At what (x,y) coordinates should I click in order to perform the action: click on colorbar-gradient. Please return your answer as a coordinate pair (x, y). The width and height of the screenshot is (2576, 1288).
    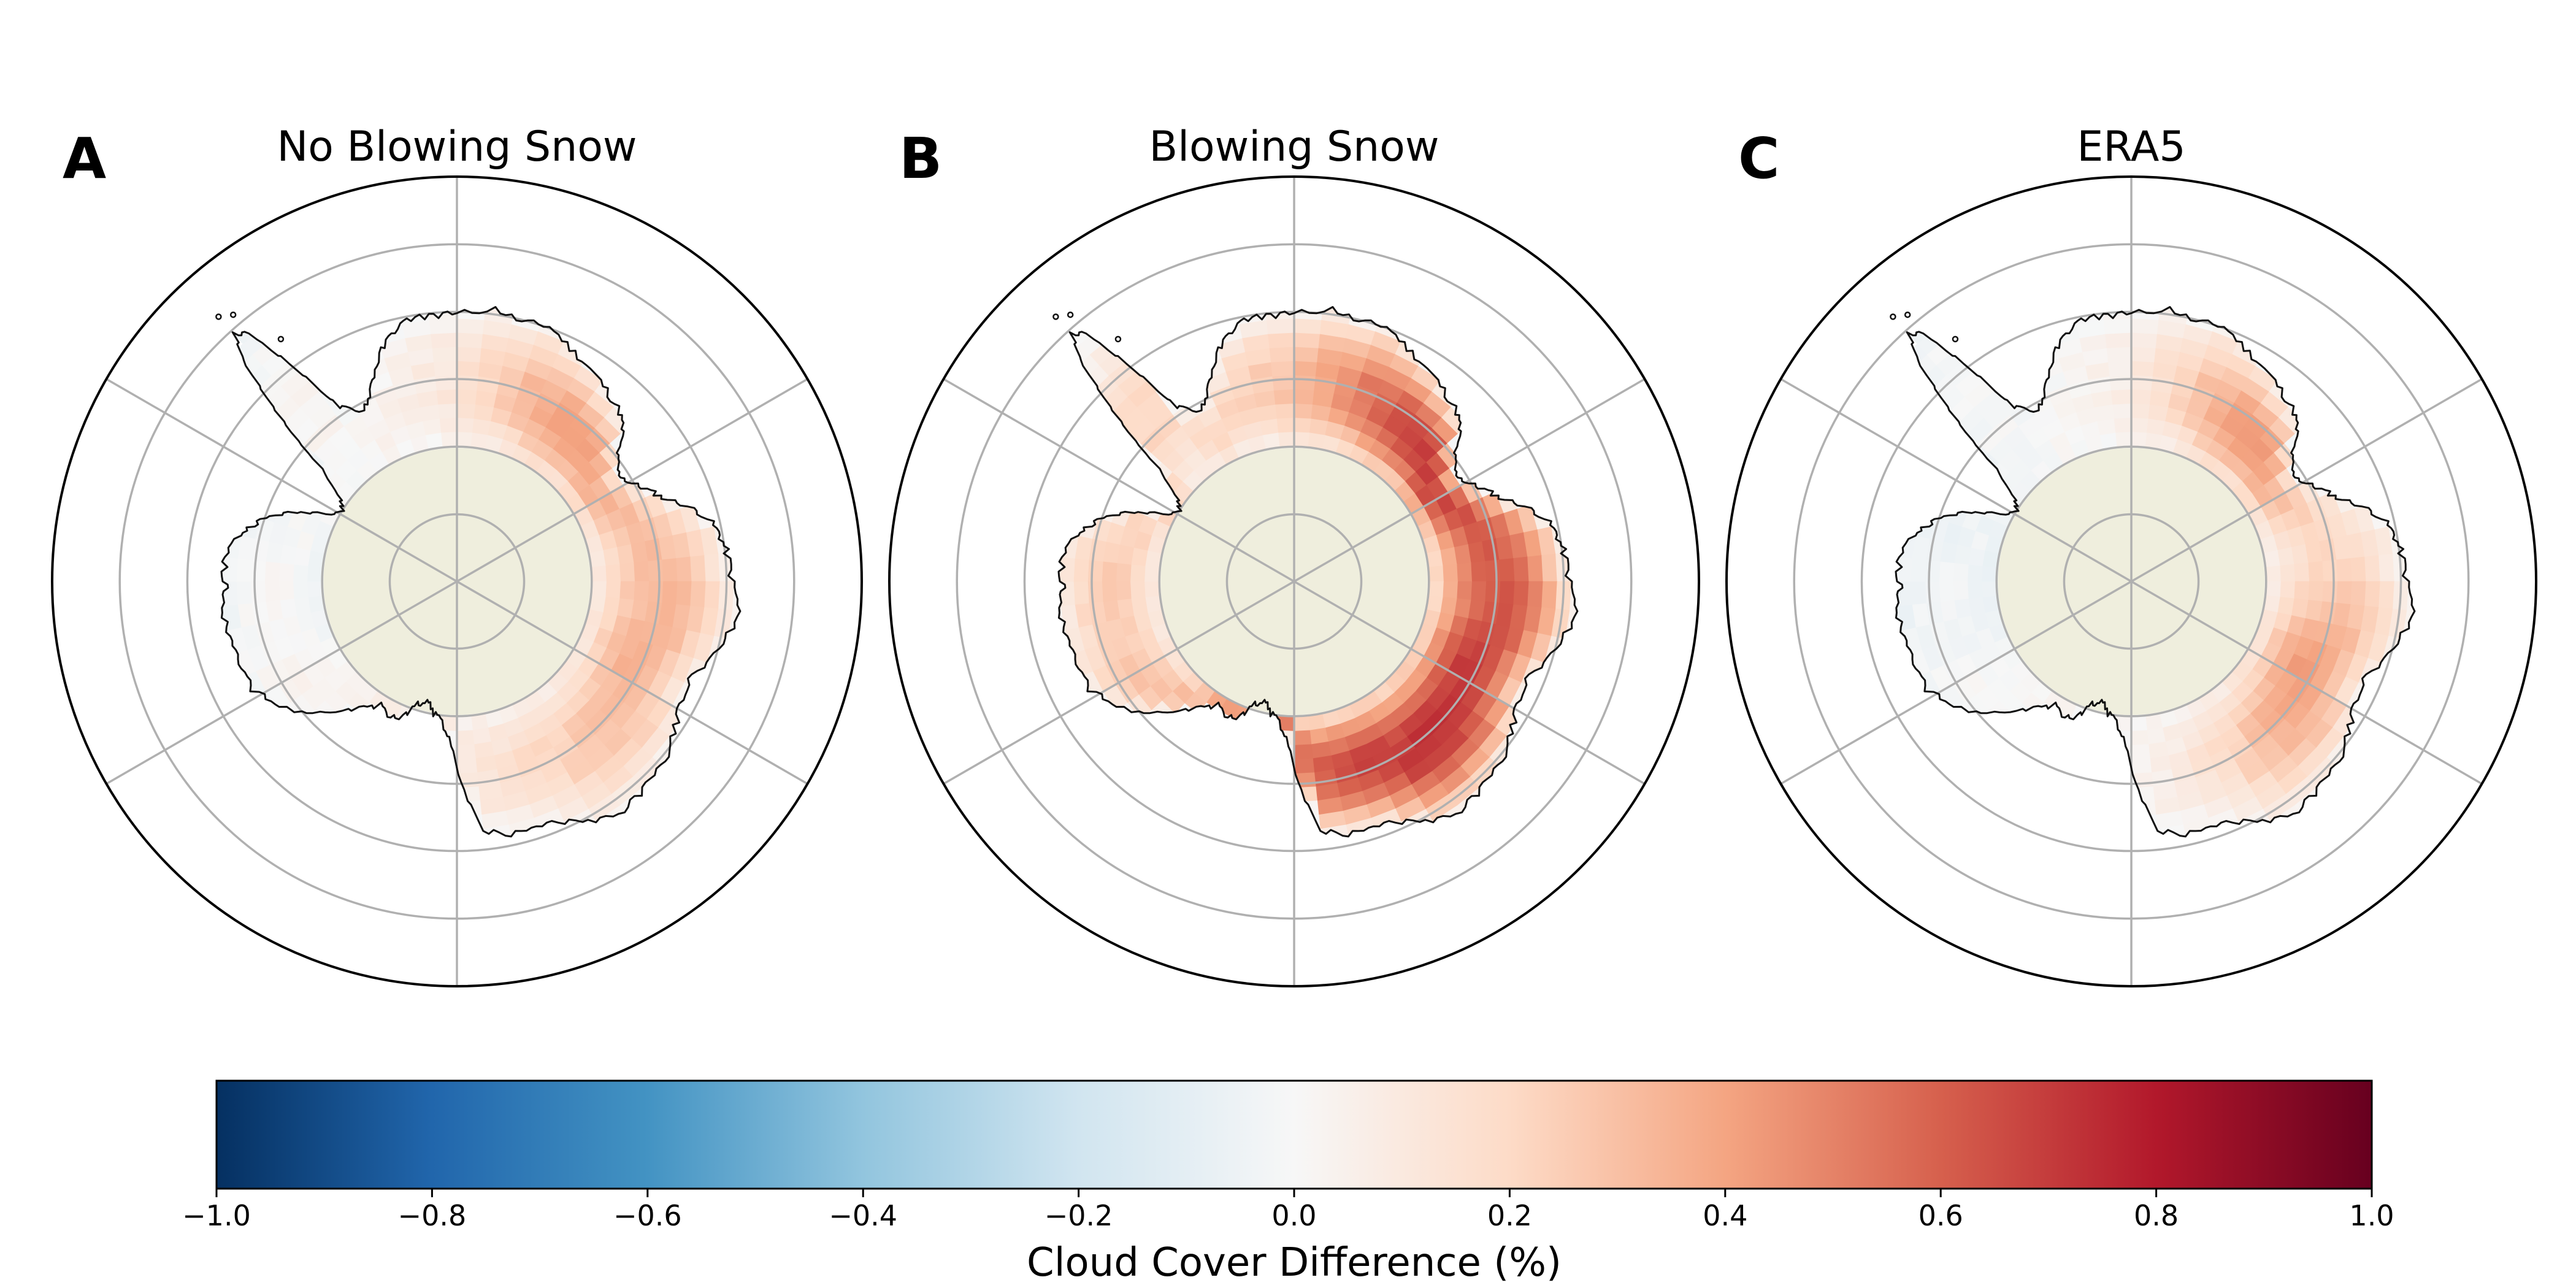
    Looking at the image, I should click on (1294, 1134).